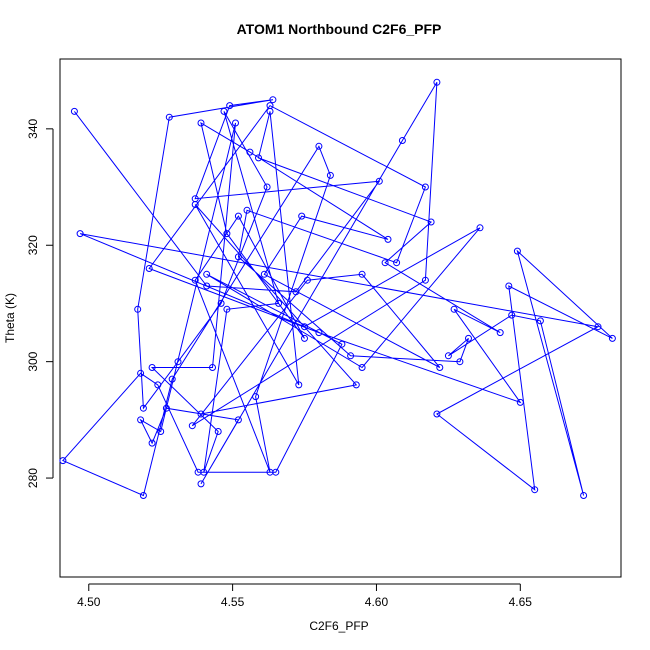 The image size is (650, 650). I want to click on y-tick-label: 340, so click(33, 129).